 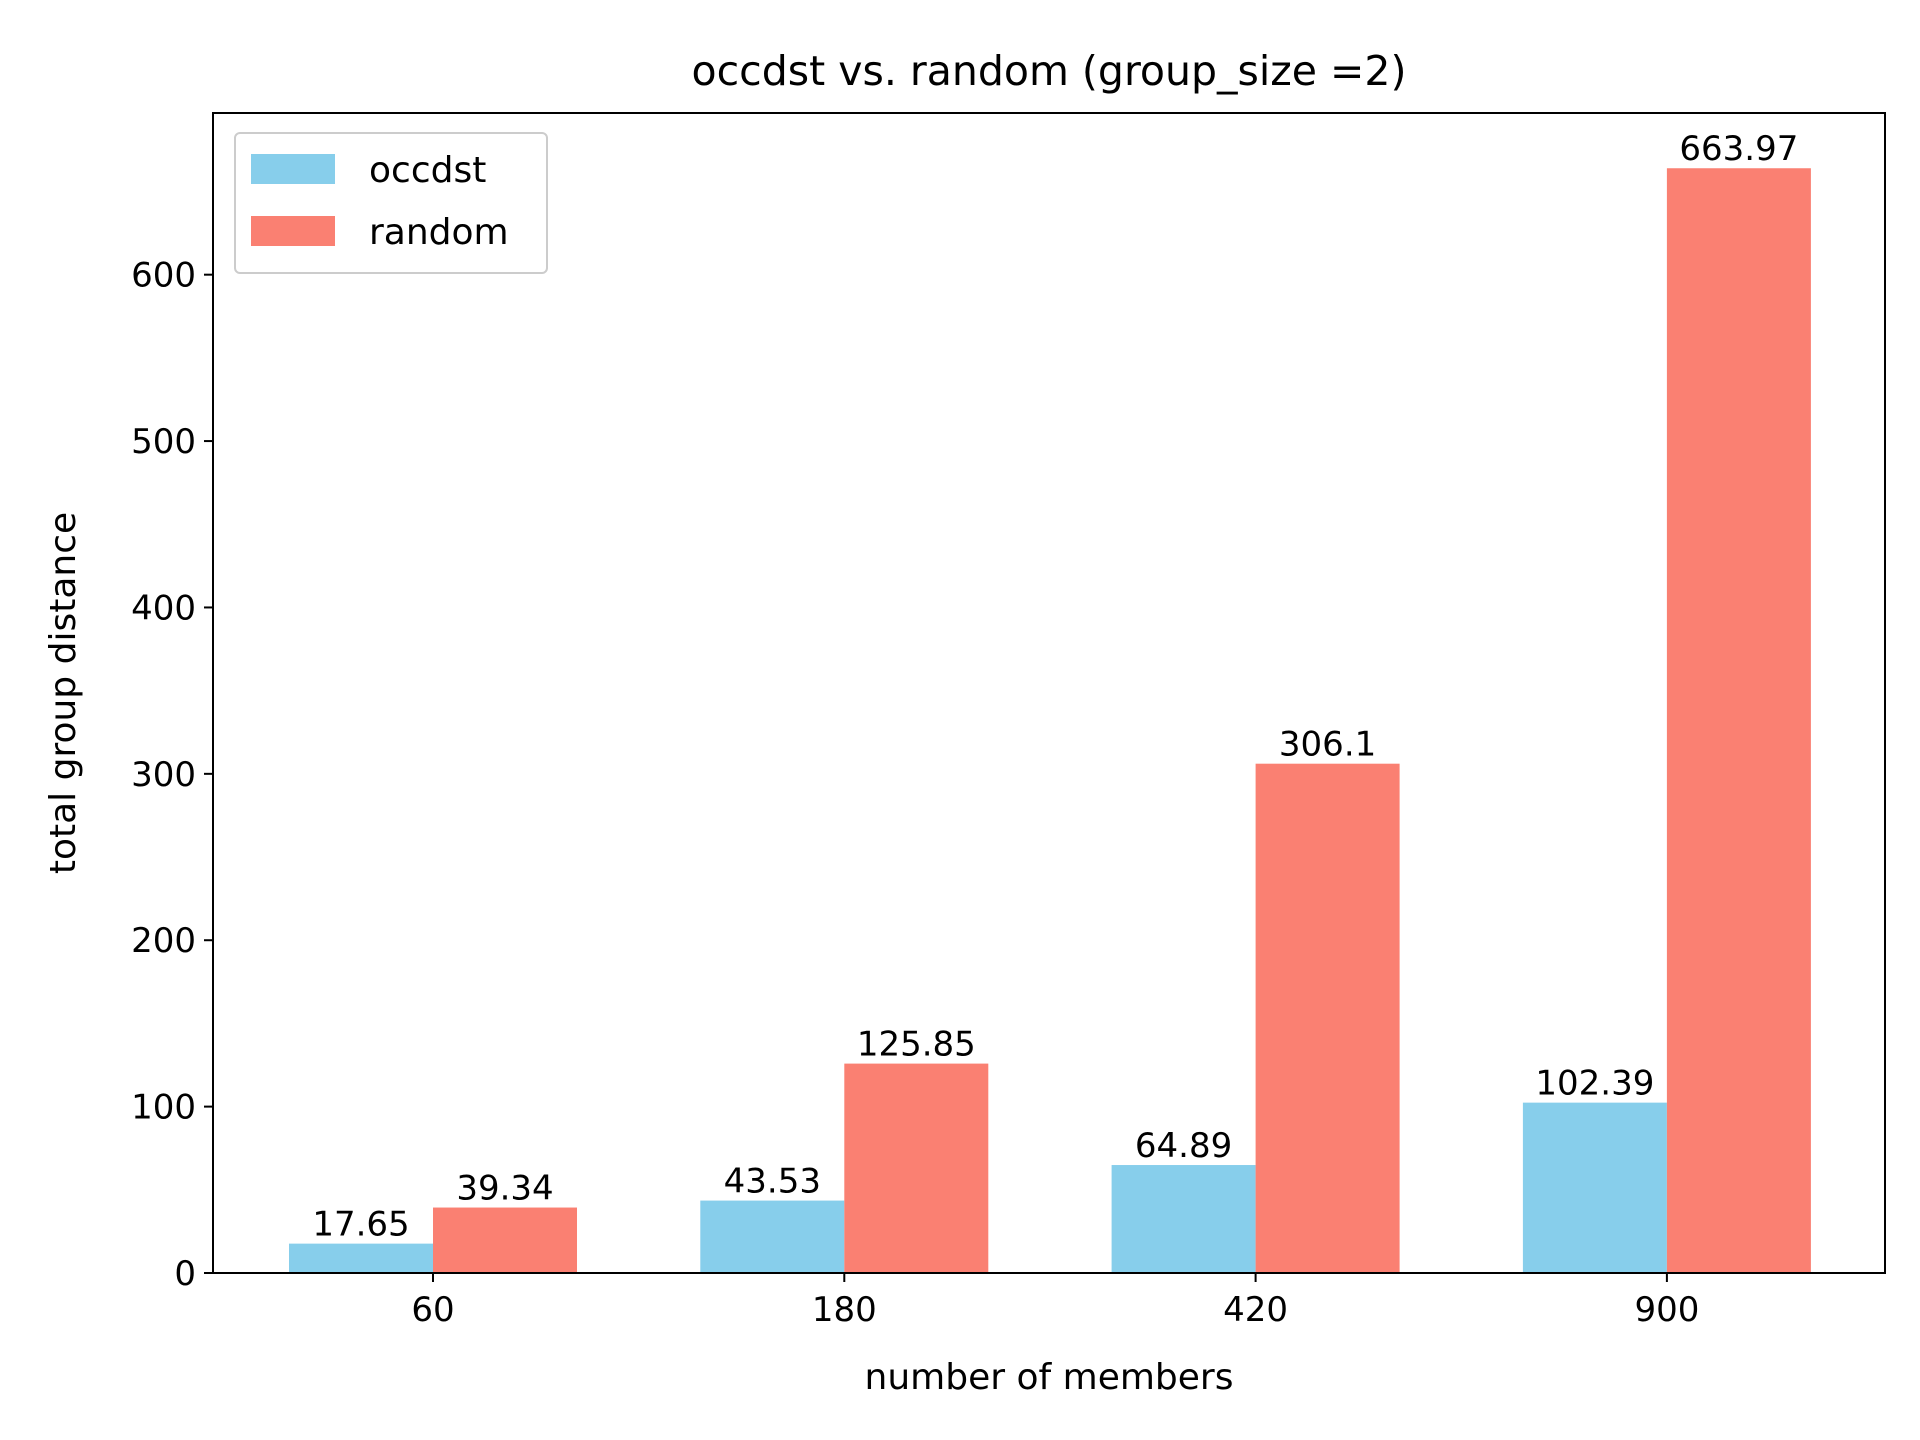 I want to click on x-tick-label: 420, so click(x=1255, y=1310).